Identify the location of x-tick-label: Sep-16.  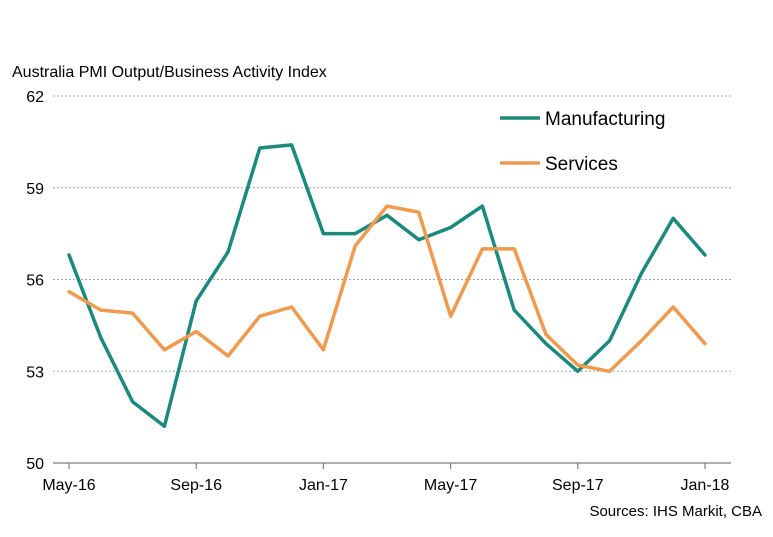
(196, 485).